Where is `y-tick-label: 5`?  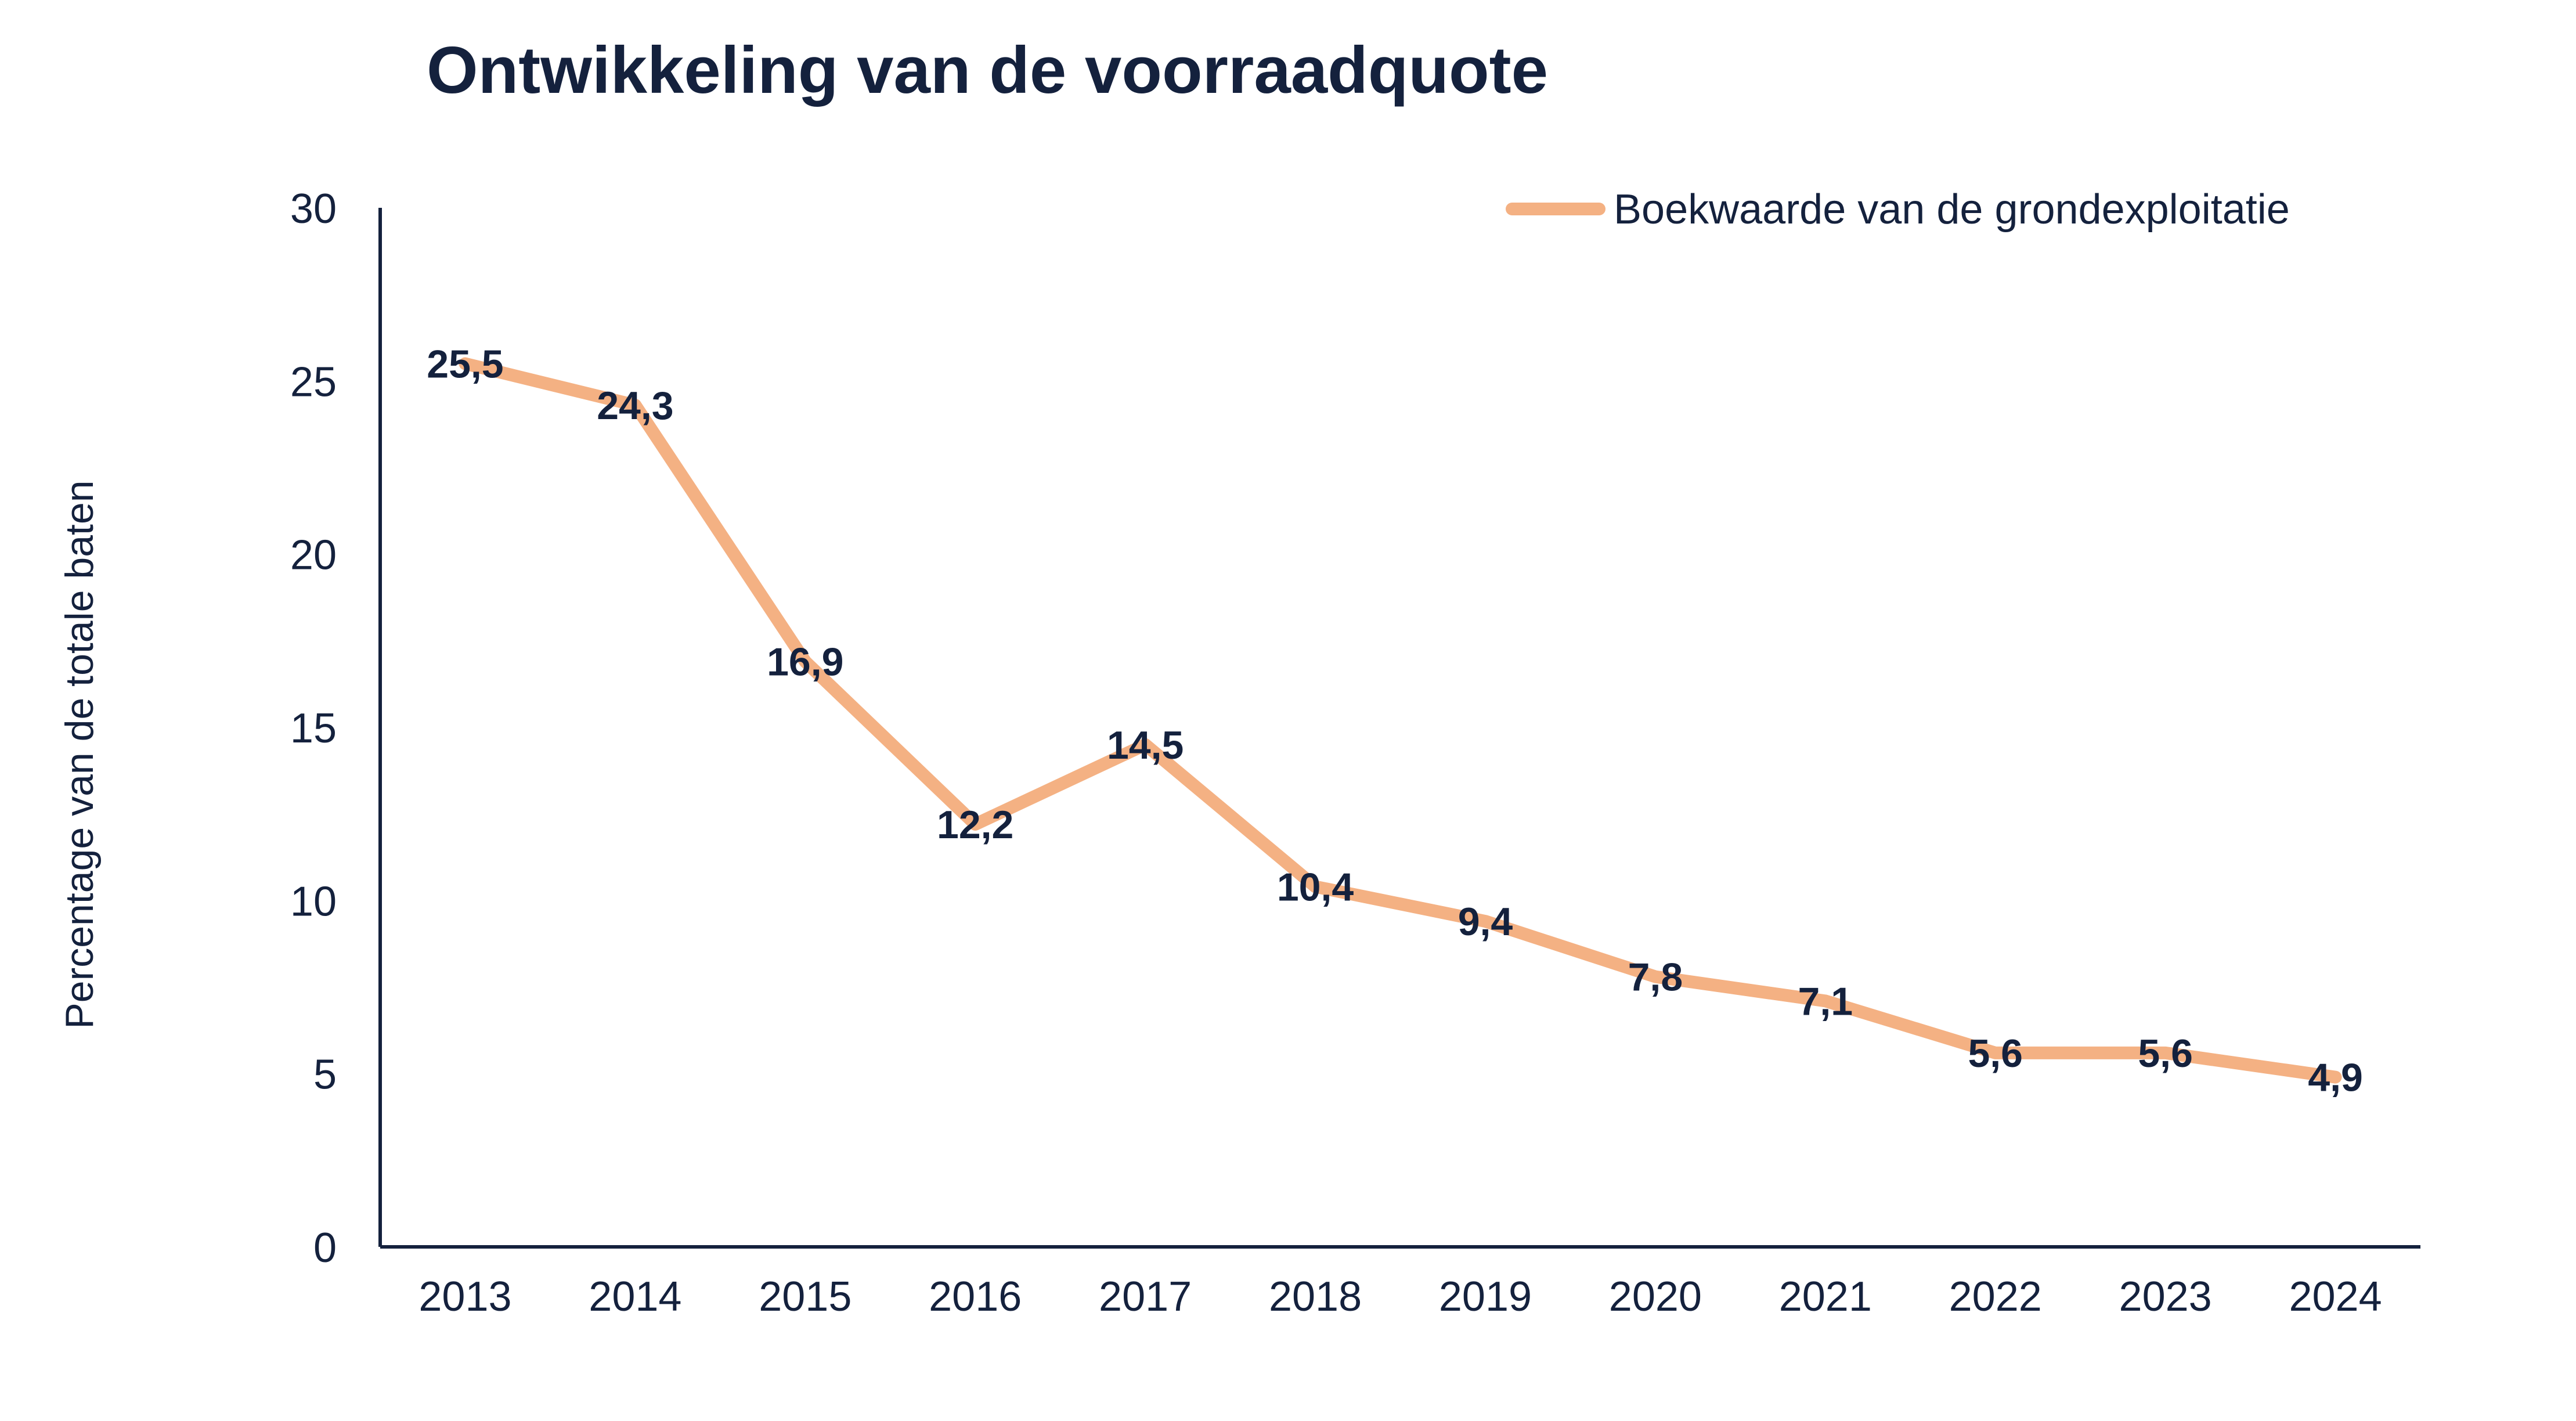
y-tick-label: 5 is located at coordinates (325, 1075).